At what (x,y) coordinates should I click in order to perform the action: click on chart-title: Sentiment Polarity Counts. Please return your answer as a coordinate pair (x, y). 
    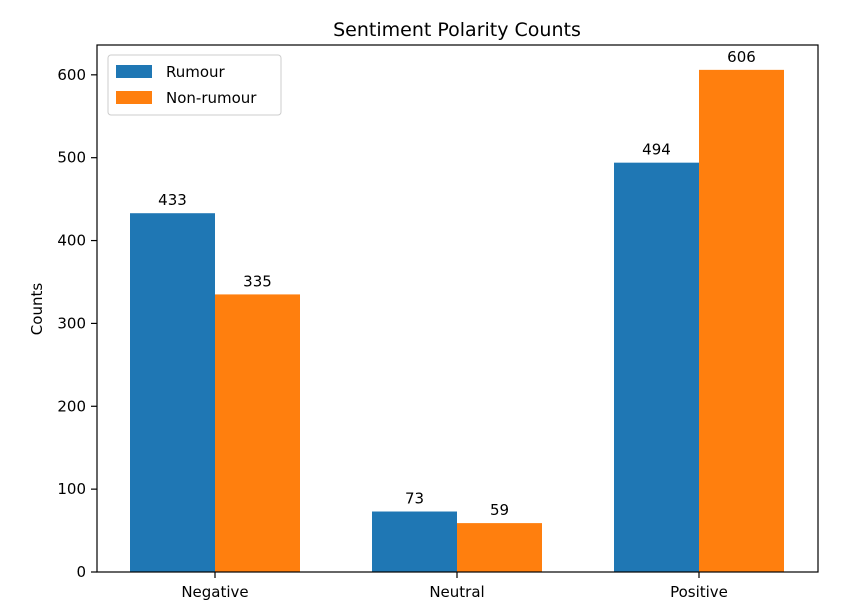
    Looking at the image, I should click on (457, 30).